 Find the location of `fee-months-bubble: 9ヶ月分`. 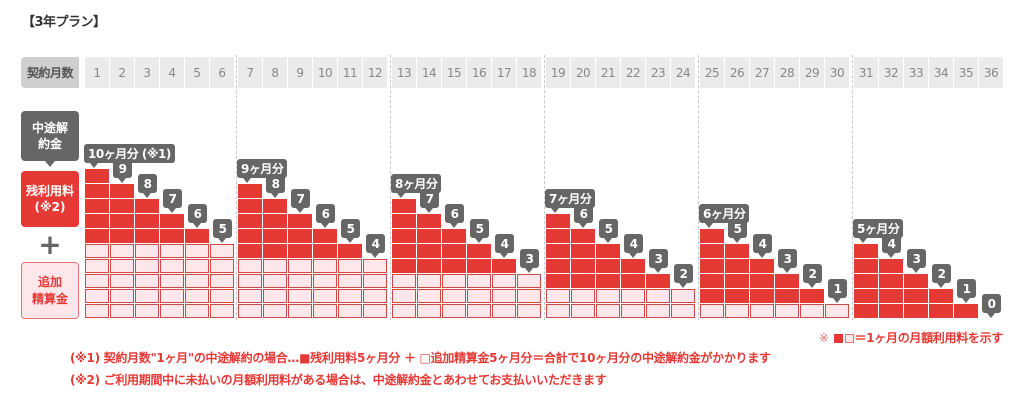

fee-months-bubble: 9ヶ月分 is located at coordinates (262, 171).